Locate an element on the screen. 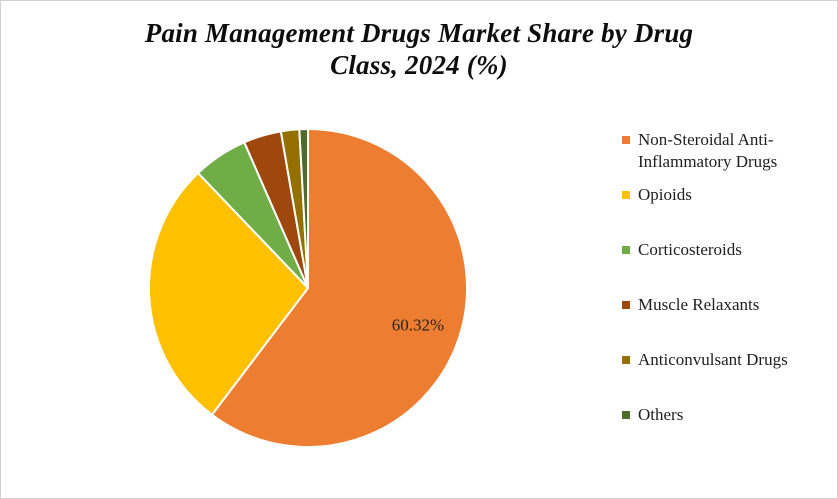  chart-title-line-2: Class, 2024 (%) is located at coordinates (419, 65).